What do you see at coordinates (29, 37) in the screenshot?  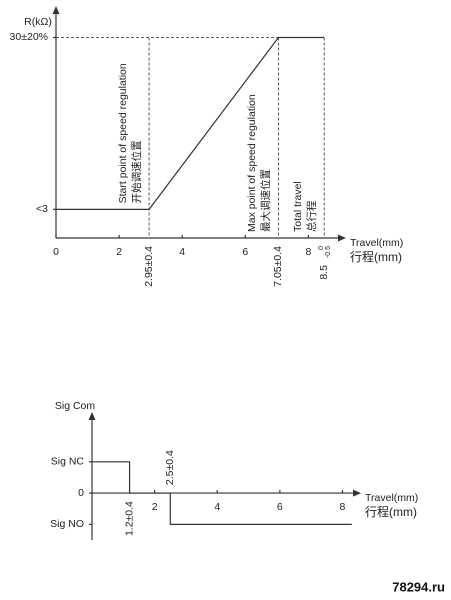 I see `y-tick-label: 30±20%` at bounding box center [29, 37].